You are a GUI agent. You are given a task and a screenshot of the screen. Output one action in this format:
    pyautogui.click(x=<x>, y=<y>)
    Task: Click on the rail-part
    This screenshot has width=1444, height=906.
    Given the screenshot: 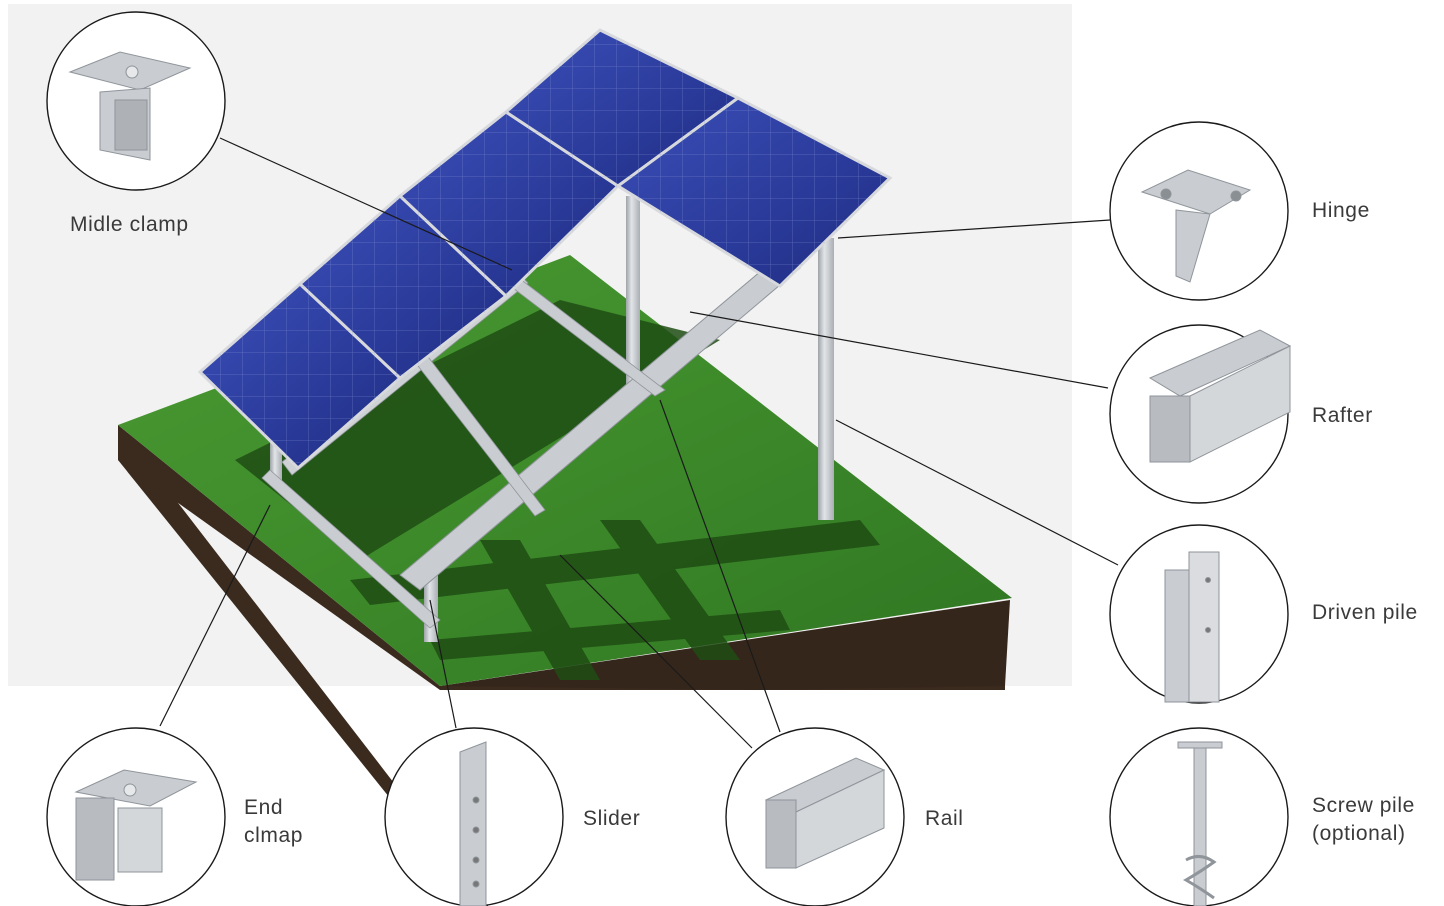 What is the action you would take?
    pyautogui.click(x=825, y=813)
    